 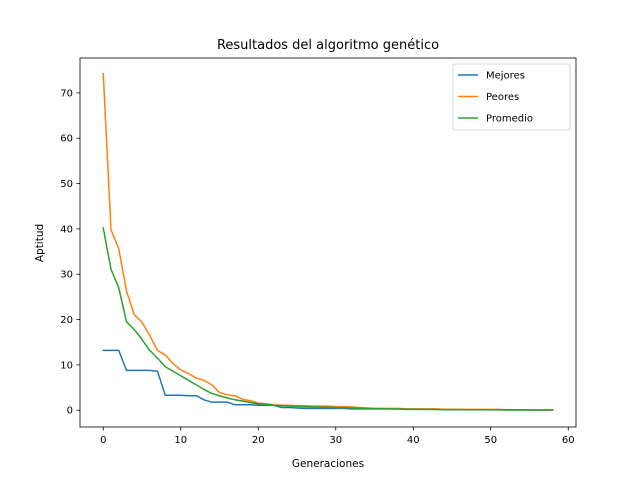 What do you see at coordinates (328, 45) in the screenshot?
I see `chart-title: Resultados del algoritmo genético` at bounding box center [328, 45].